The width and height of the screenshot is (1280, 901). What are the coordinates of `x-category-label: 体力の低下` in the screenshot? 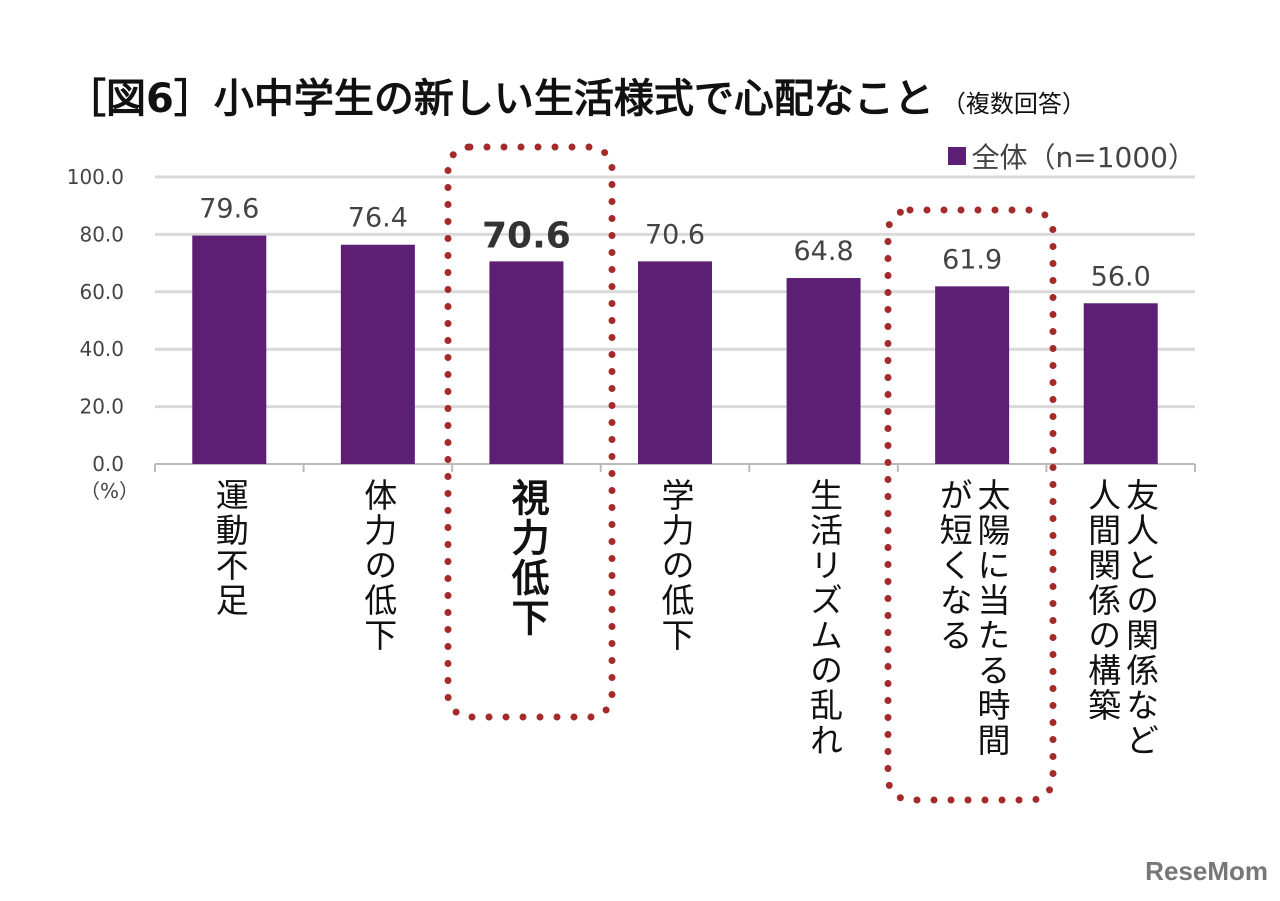 It's located at (378, 565).